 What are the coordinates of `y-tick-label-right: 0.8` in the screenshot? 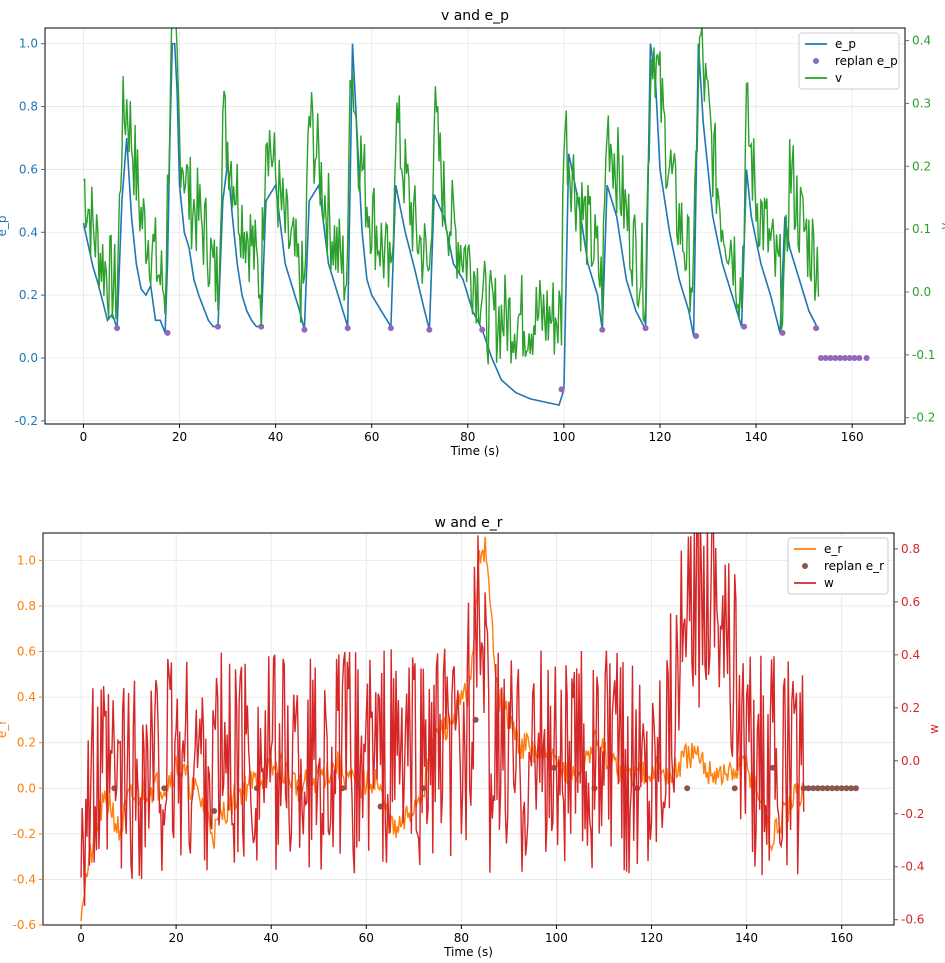 It's located at (910, 549).